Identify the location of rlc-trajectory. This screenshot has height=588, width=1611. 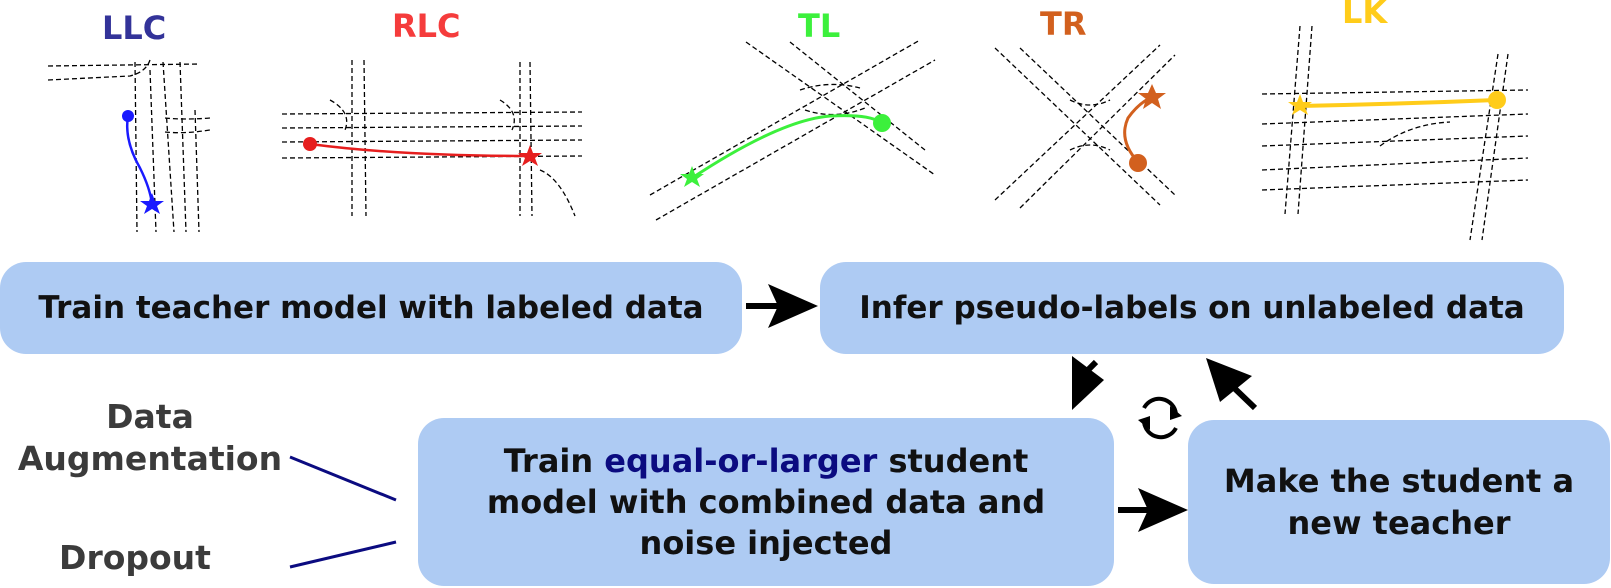
(422, 151).